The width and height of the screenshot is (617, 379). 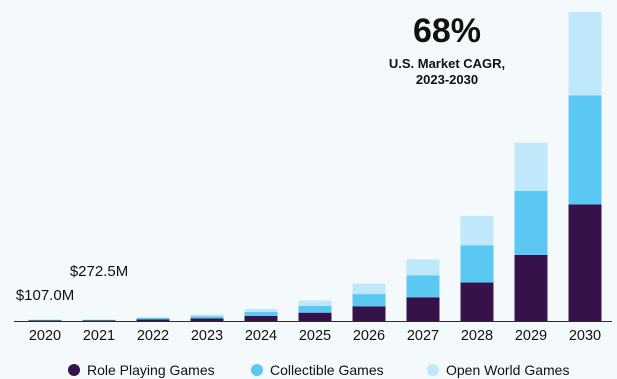 I want to click on bar-2027-collectible-games, so click(x=423, y=286).